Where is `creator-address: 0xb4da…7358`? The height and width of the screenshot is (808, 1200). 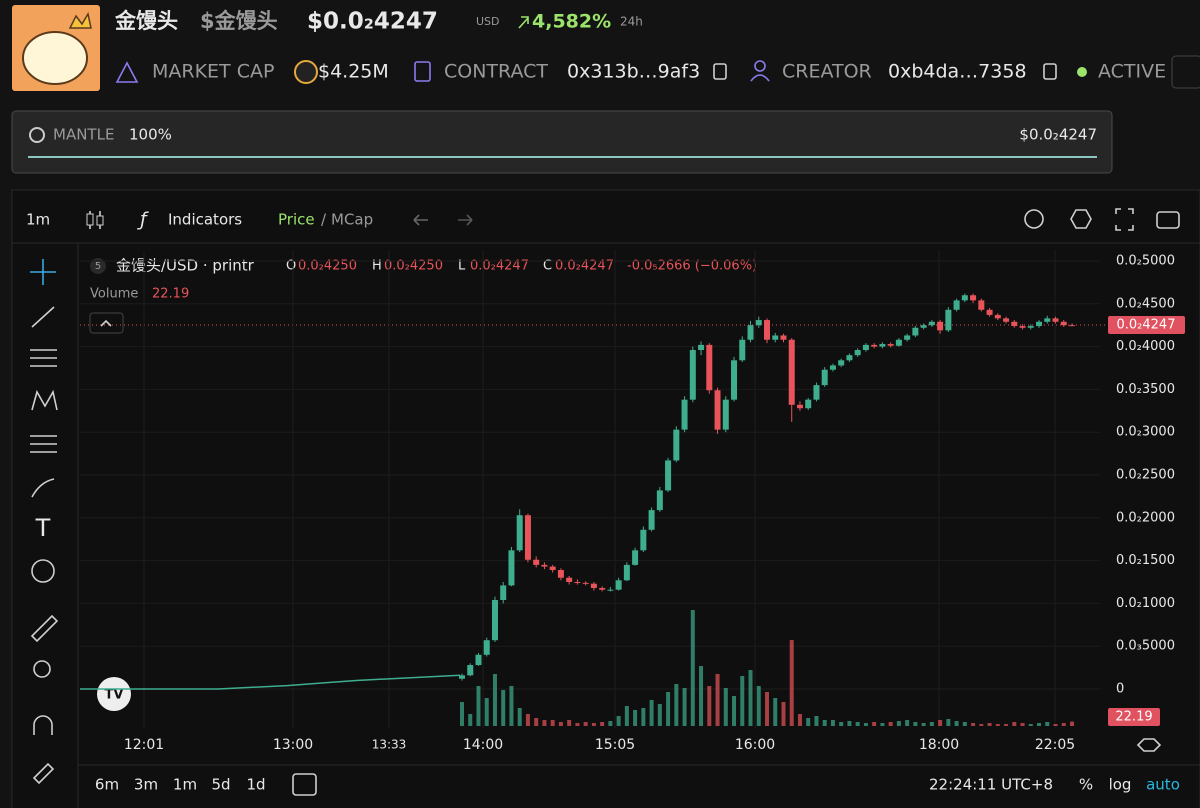
creator-address: 0xb4da…7358 is located at coordinates (957, 72).